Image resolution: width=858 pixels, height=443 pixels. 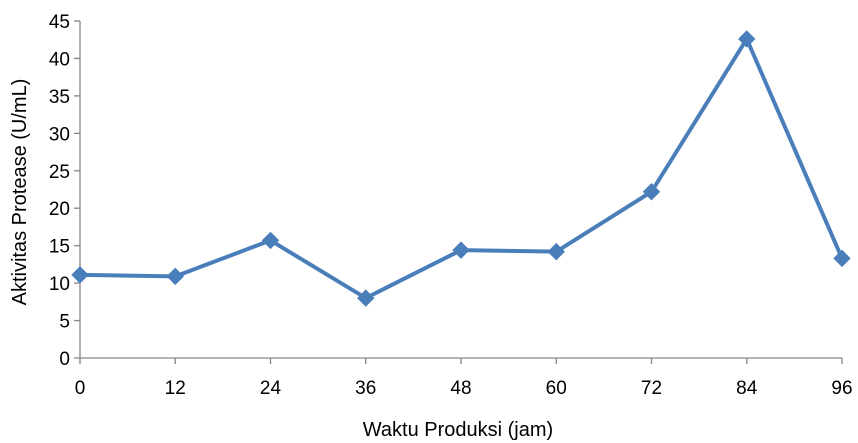 What do you see at coordinates (458, 430) in the screenshot?
I see `x-axis-title: Waktu Produksi (jam)` at bounding box center [458, 430].